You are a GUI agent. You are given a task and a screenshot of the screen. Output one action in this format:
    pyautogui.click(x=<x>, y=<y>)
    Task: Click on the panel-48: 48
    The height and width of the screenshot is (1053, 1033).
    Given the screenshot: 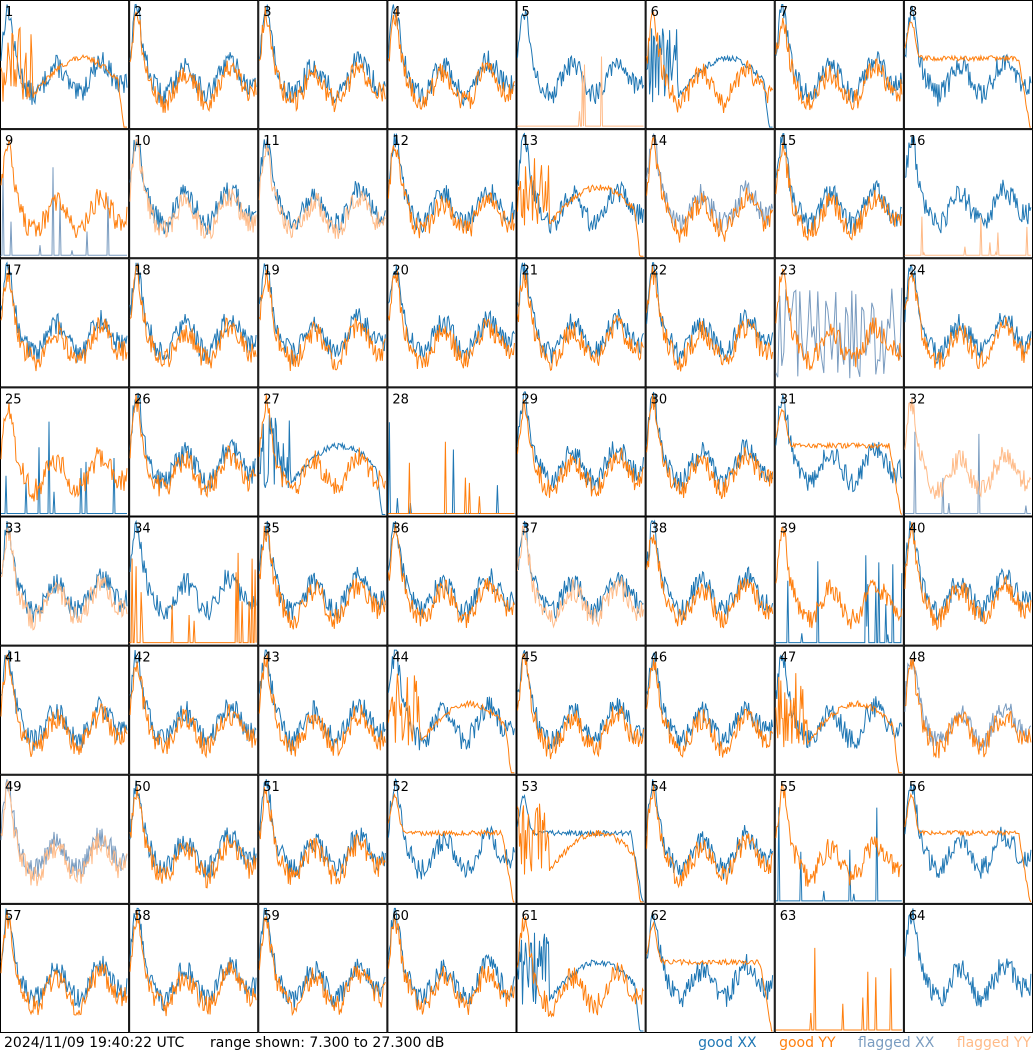 What is the action you would take?
    pyautogui.click(x=968, y=710)
    